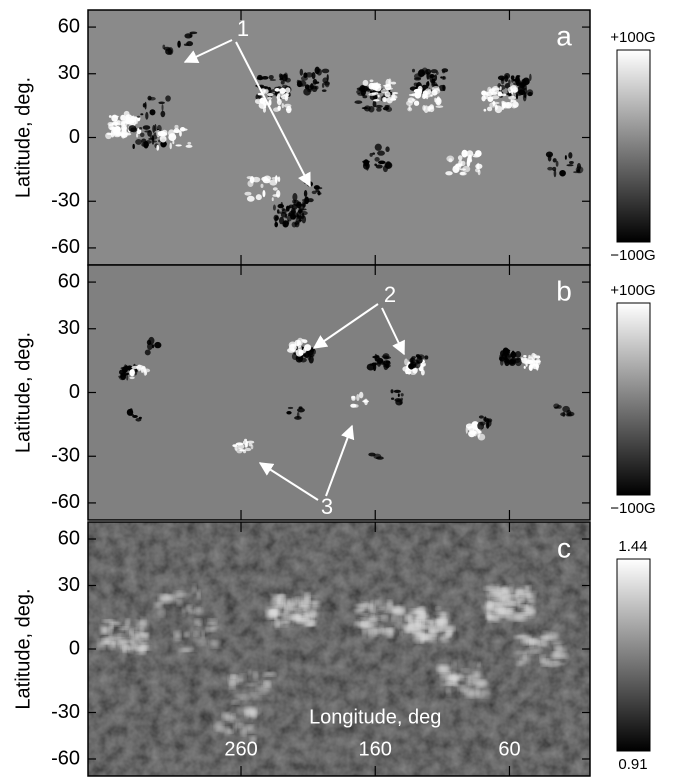 The height and width of the screenshot is (778, 676). I want to click on panel-label: c, so click(564, 547).